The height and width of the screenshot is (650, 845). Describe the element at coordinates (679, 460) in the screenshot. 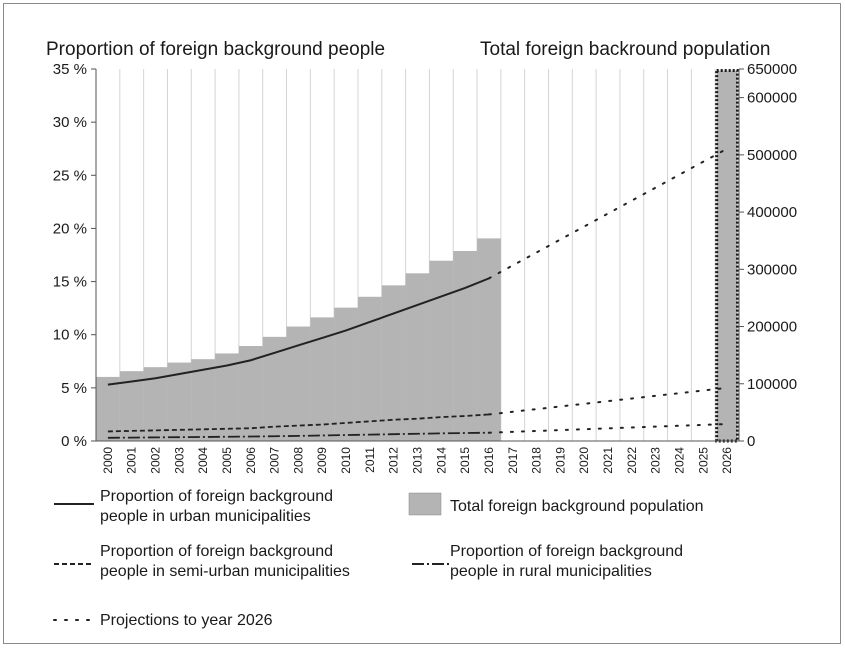

I see `x-tick-label: 2024` at that location.